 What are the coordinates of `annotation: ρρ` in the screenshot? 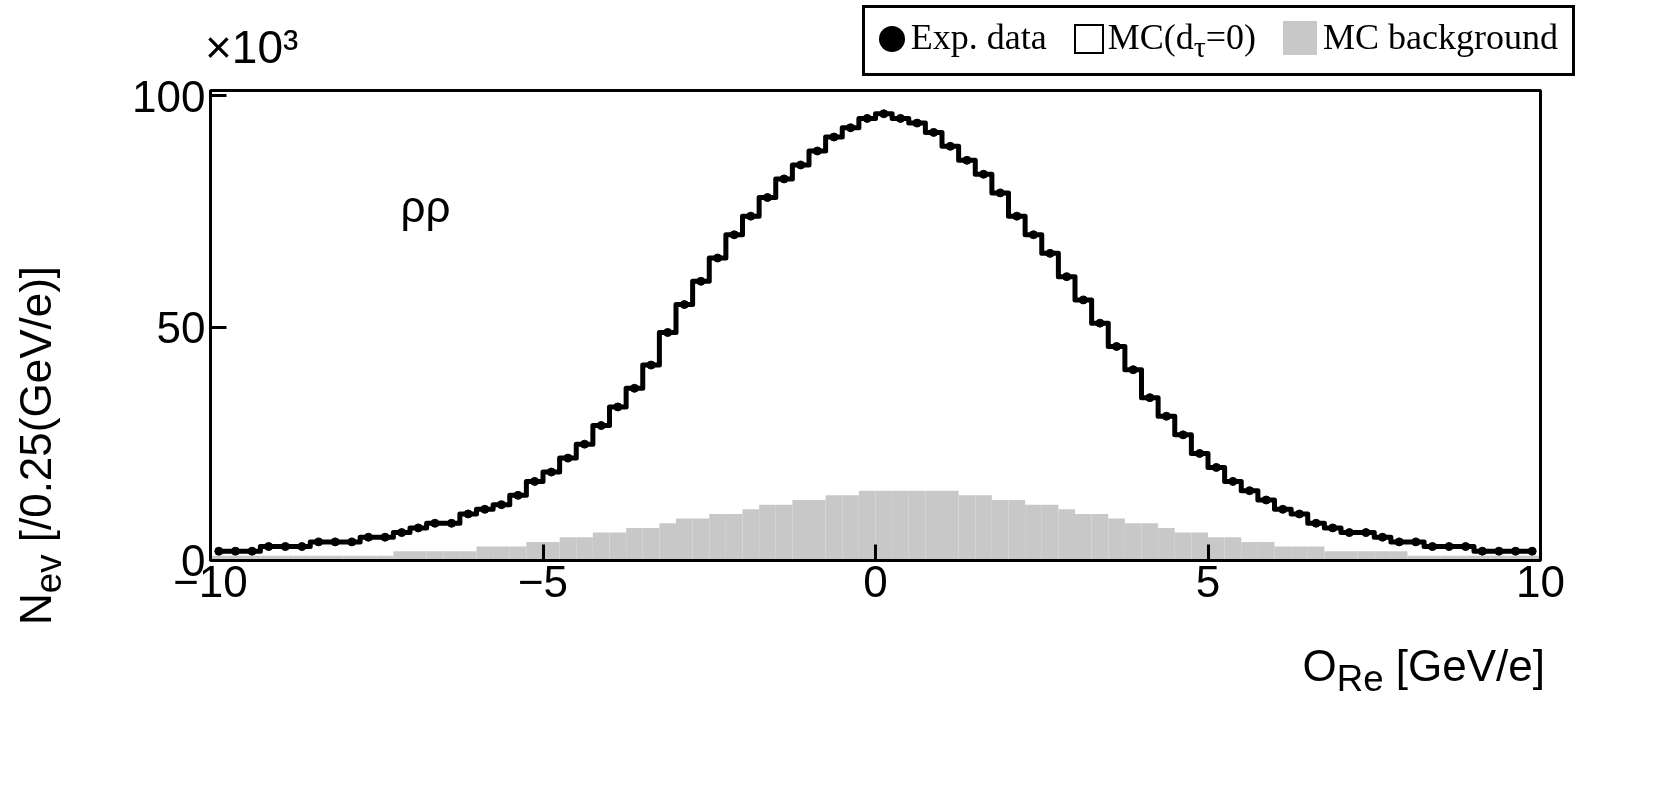 It's located at (425, 206).